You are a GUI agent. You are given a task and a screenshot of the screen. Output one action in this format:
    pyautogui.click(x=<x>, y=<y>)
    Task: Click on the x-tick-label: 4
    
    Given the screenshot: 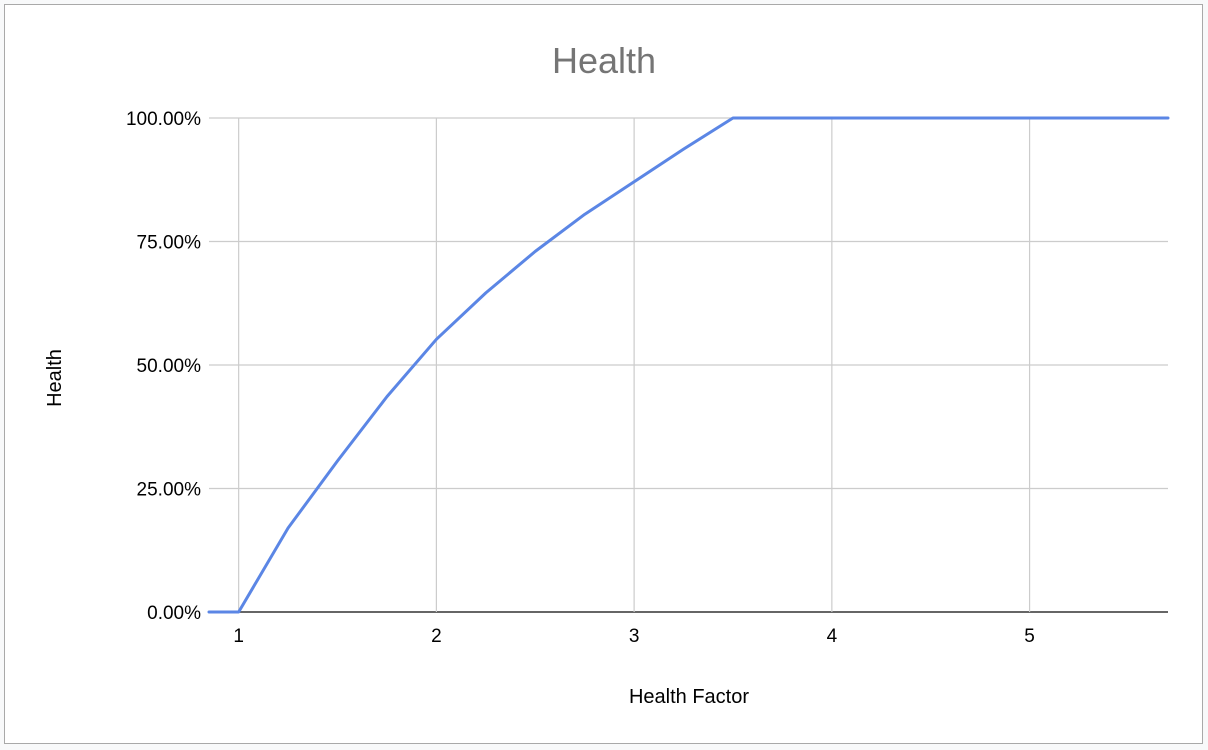 What is the action you would take?
    pyautogui.click(x=832, y=636)
    